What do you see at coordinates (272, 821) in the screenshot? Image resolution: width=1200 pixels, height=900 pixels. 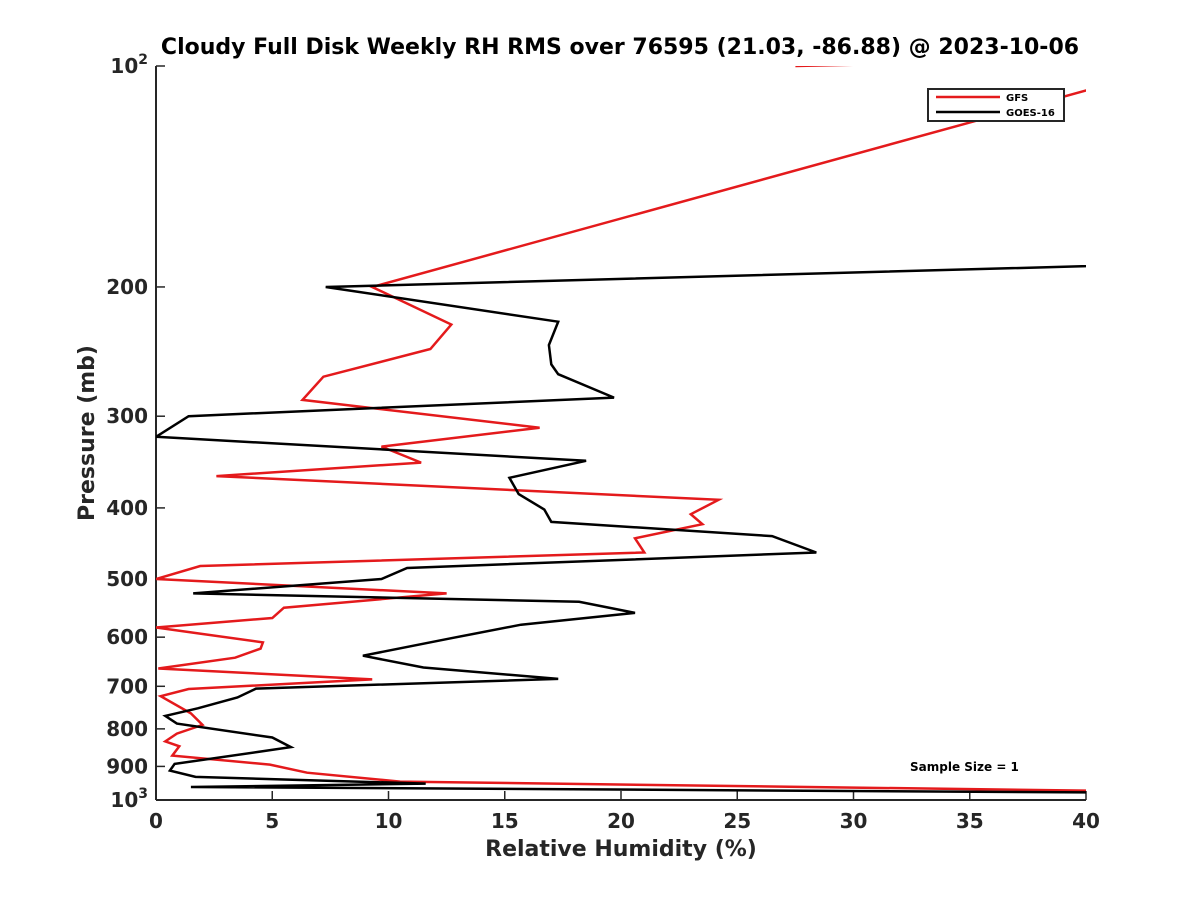 I see `x-tick-label: 5` at bounding box center [272, 821].